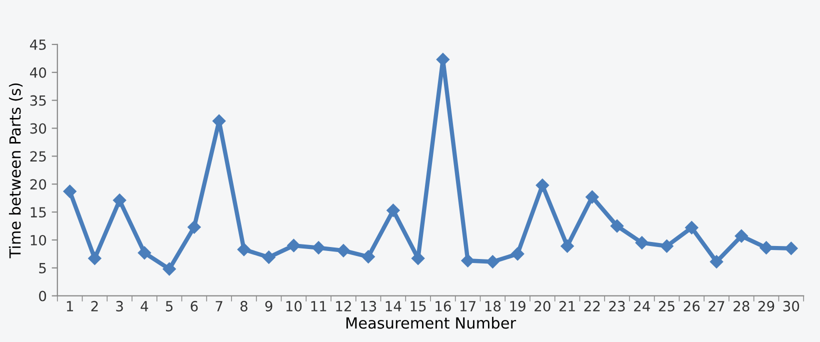 This screenshot has width=820, height=342. I want to click on x-tick-label: 18, so click(493, 306).